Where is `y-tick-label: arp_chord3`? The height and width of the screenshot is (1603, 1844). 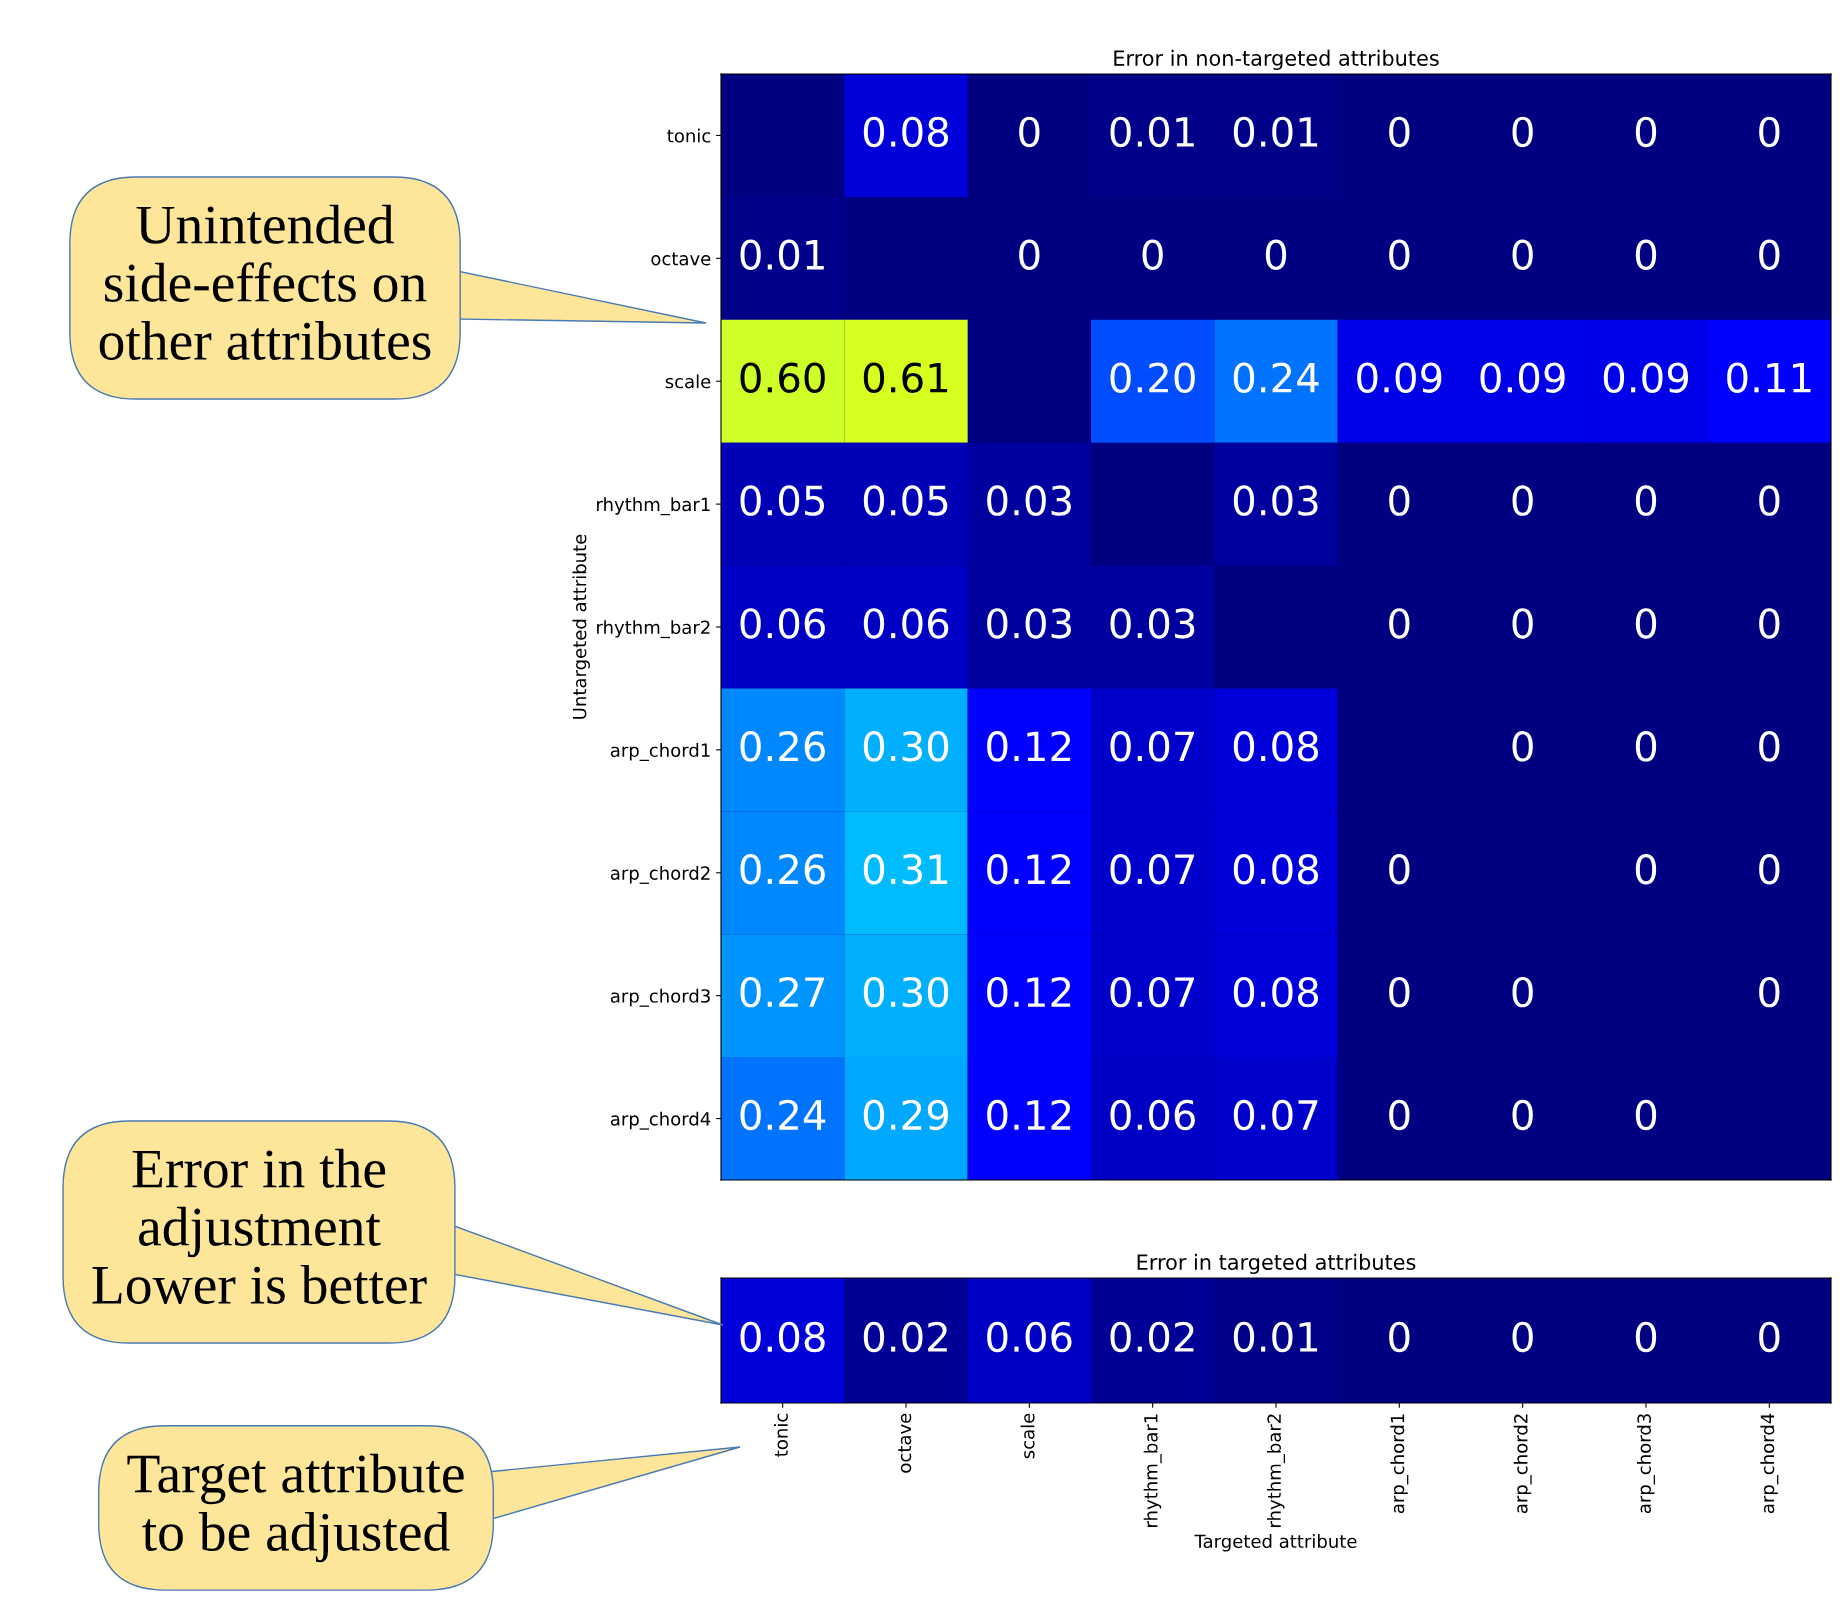 y-tick-label: arp_chord3 is located at coordinates (660, 997).